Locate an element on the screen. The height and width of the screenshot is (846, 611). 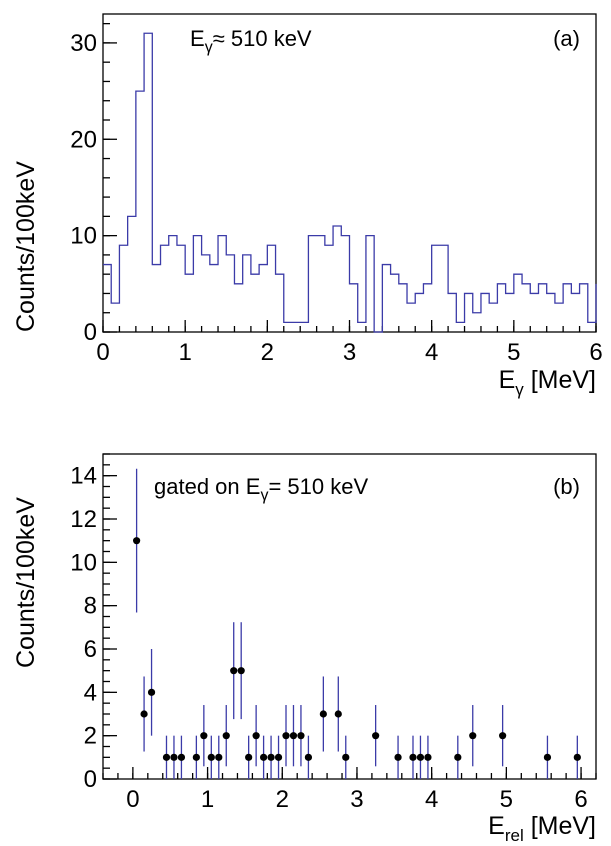
panel-b-y-tick-label: 0 is located at coordinates (90, 779).